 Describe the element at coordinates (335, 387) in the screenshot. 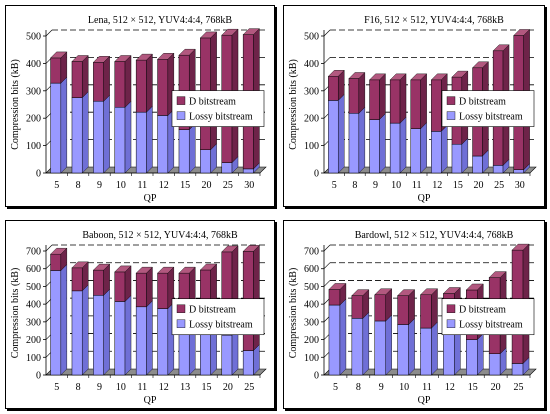

I see `x-tick-label: 5` at that location.